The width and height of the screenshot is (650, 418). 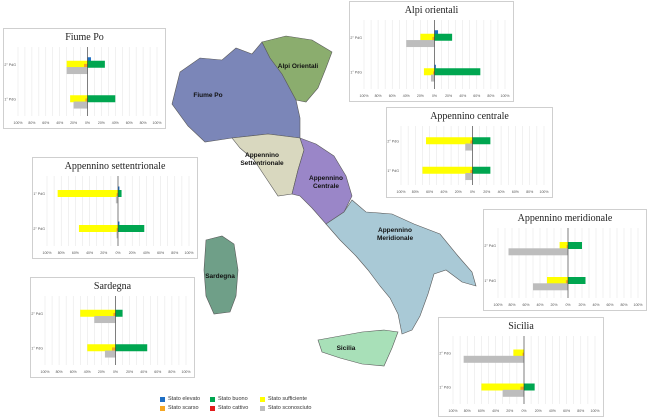 I want to click on legend-item: Stato sconosciuto, so click(x=285, y=408).